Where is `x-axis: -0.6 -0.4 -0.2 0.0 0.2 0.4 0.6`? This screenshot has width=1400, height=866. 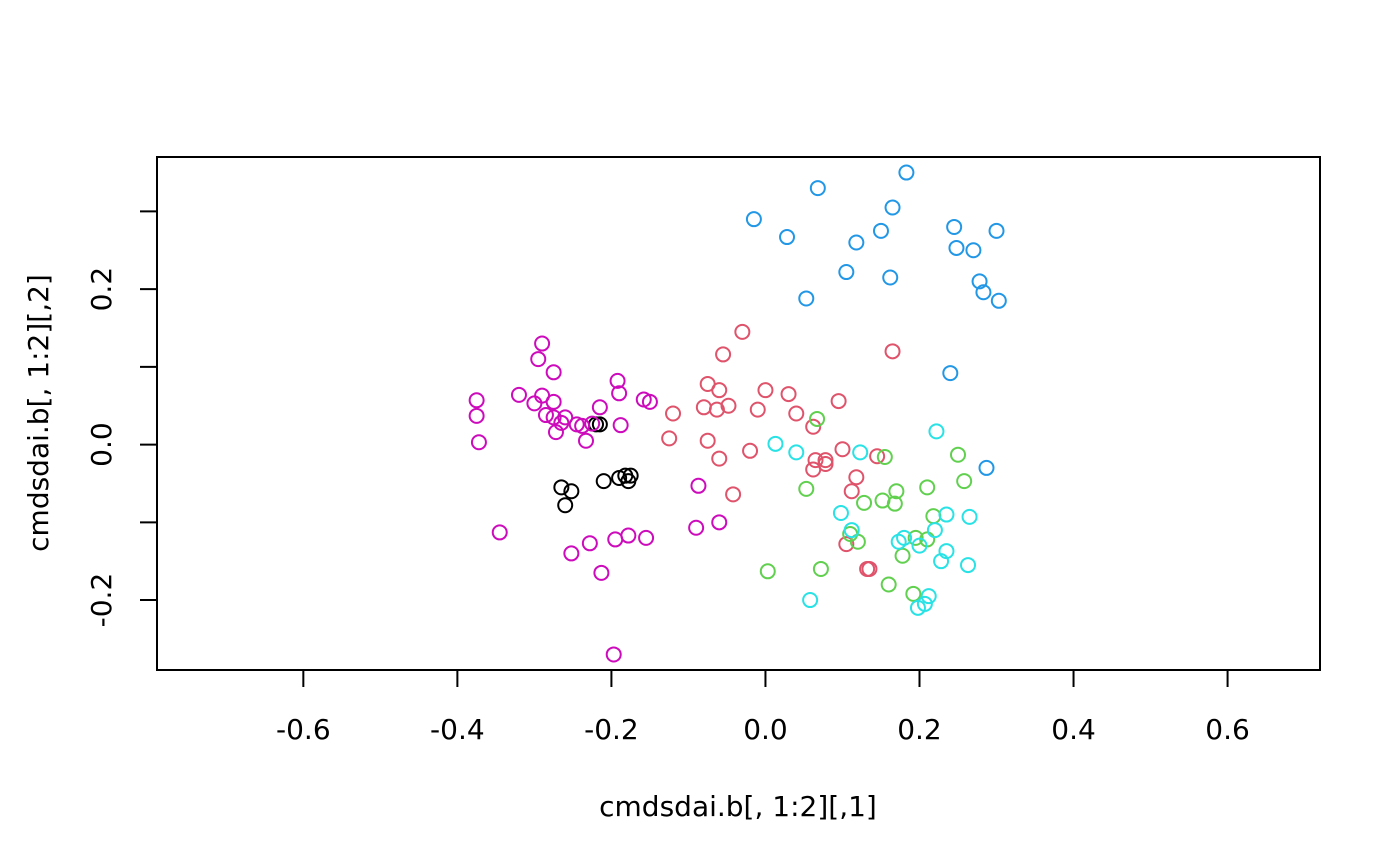 x-axis: -0.6 -0.4 -0.2 0.0 0.2 0.4 0.6 is located at coordinates (763, 708).